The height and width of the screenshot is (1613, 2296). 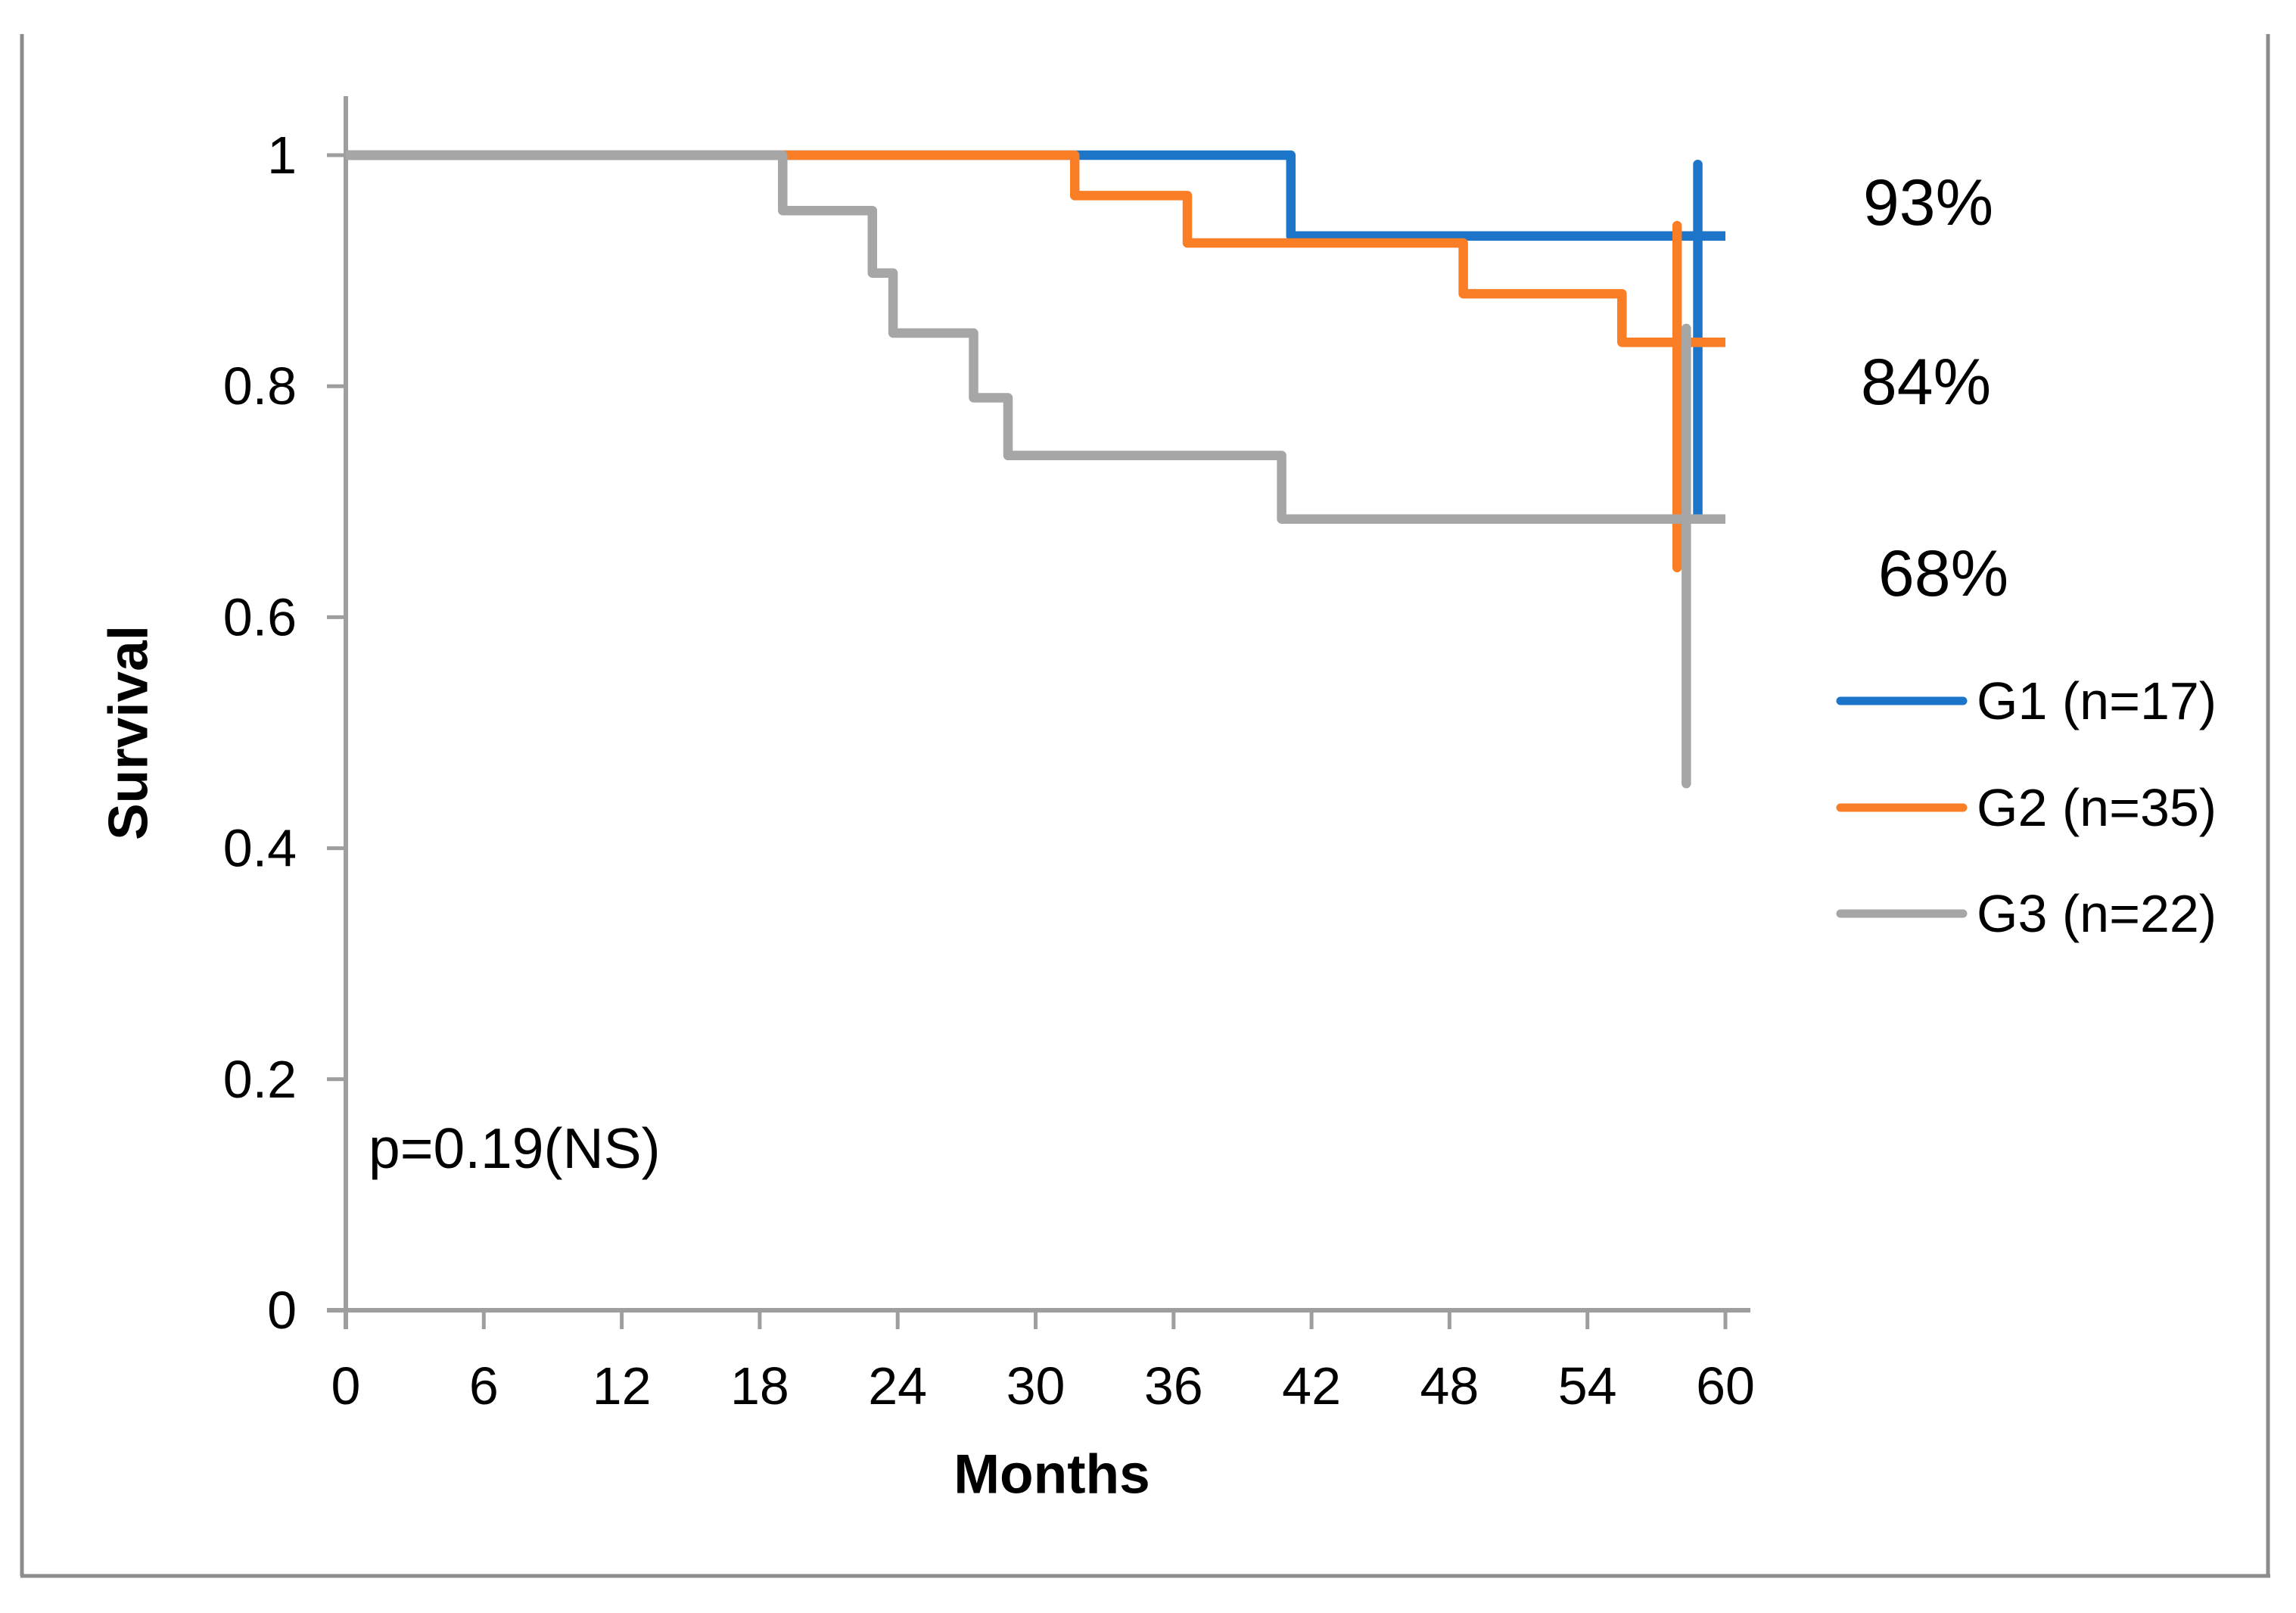 I want to click on x-tick-label: 54, so click(x=1587, y=1385).